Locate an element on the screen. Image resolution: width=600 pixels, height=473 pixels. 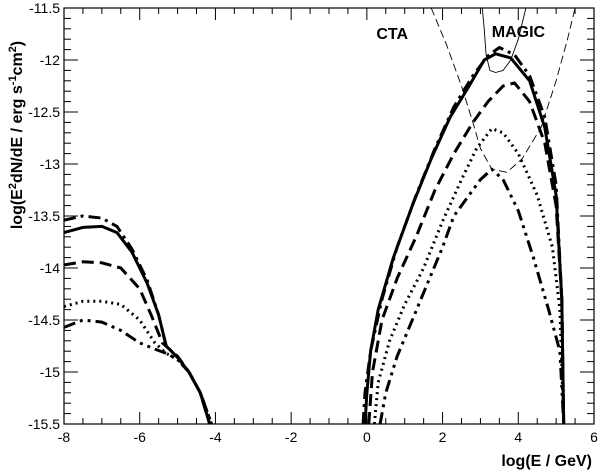
annotations: CTA MAGIC is located at coordinates (460, 33).